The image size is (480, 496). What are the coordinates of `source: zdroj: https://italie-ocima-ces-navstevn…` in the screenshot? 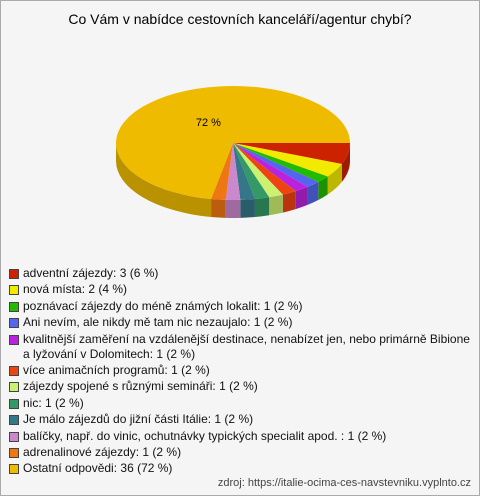 It's located at (344, 483).